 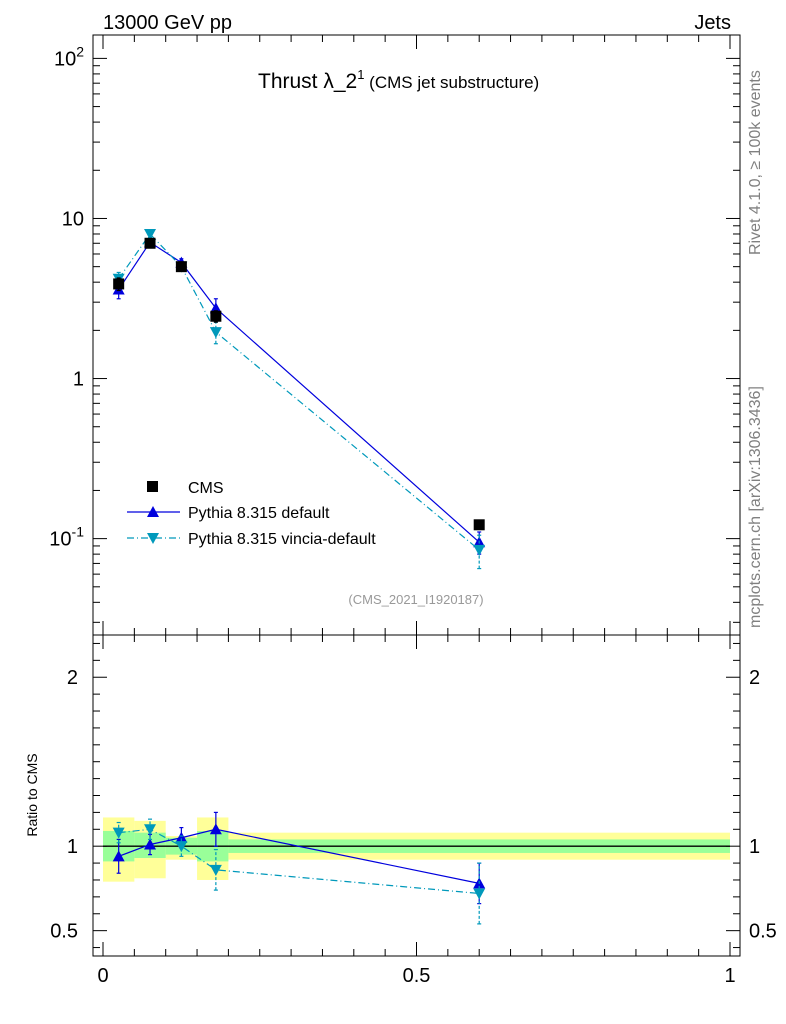 I want to click on plot-title-sup: 1, so click(x=360, y=74).